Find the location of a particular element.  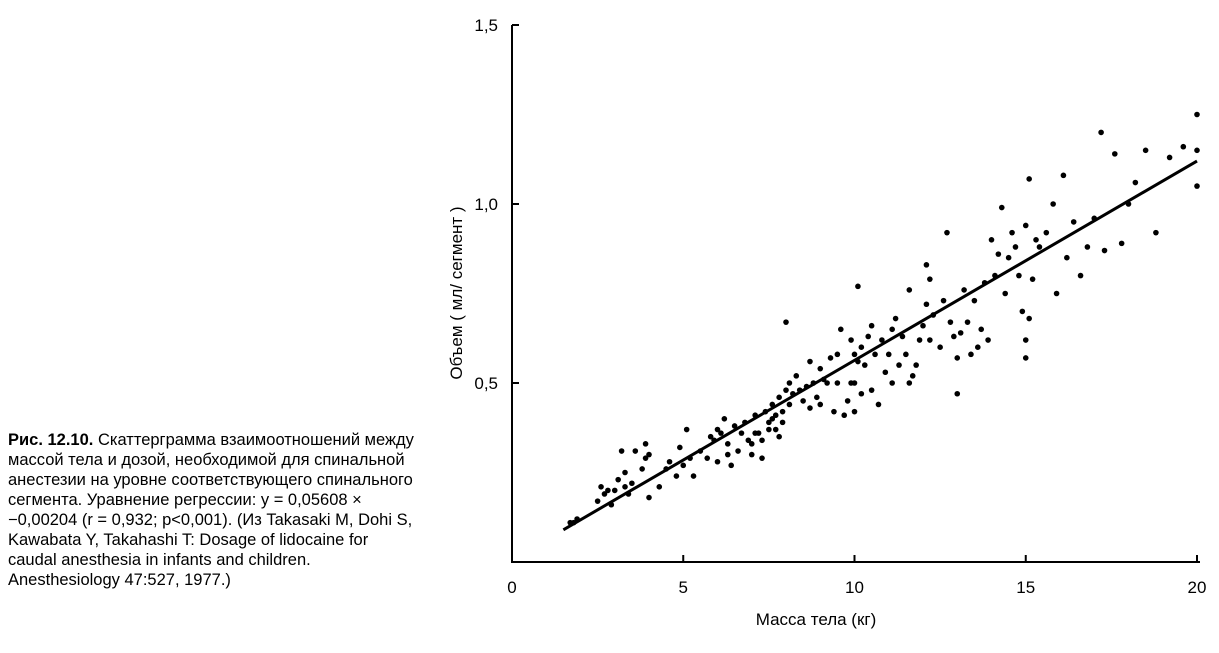

y-axis-label: Объем ( мл/ сегмент ) is located at coordinates (456, 292).